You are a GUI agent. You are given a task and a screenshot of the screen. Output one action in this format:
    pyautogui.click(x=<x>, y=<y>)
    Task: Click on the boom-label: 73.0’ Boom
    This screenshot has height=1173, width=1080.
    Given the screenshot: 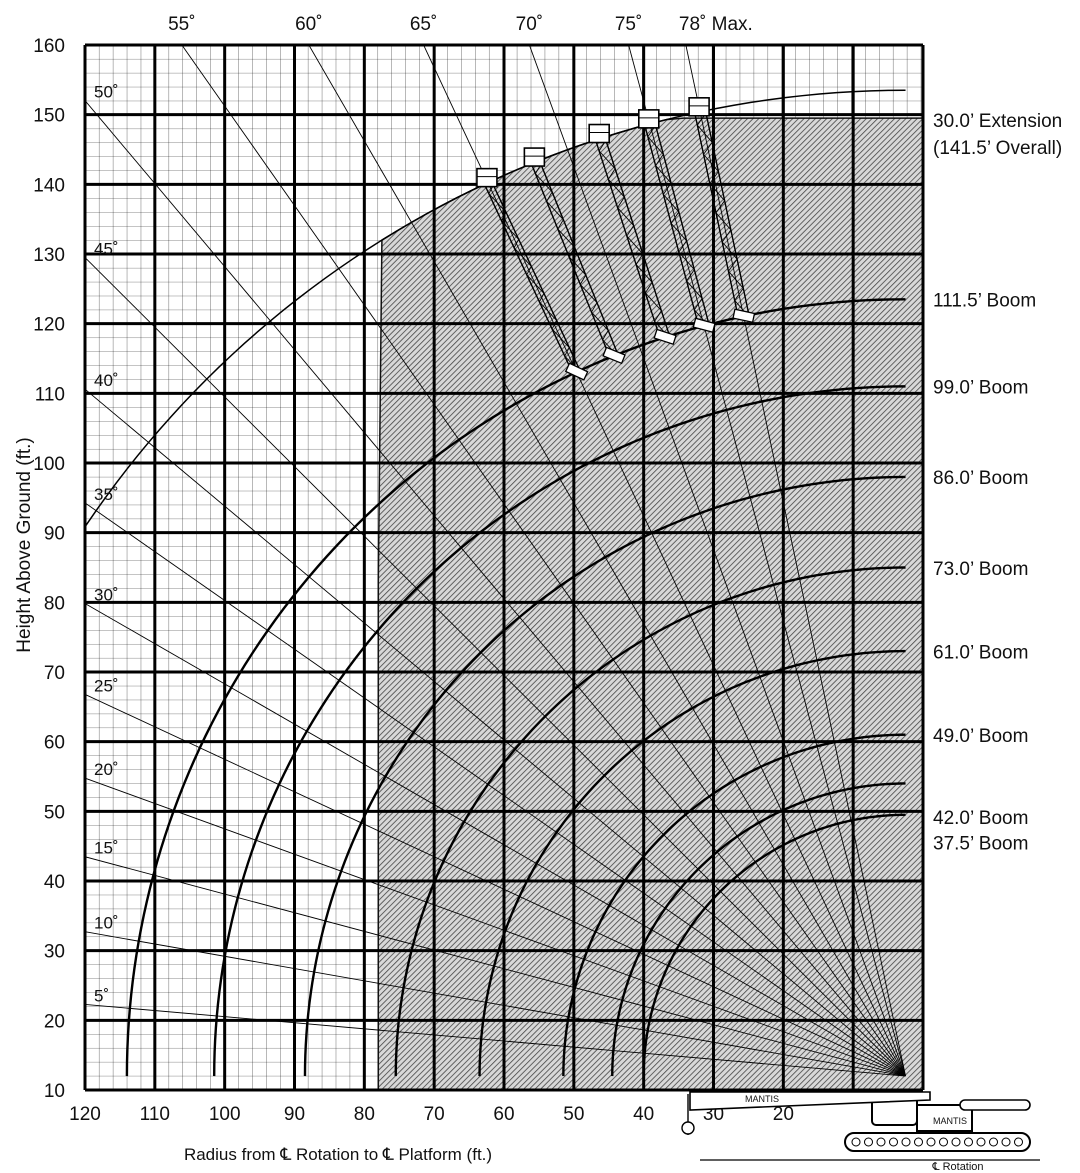 What is the action you would take?
    pyautogui.click(x=980, y=569)
    